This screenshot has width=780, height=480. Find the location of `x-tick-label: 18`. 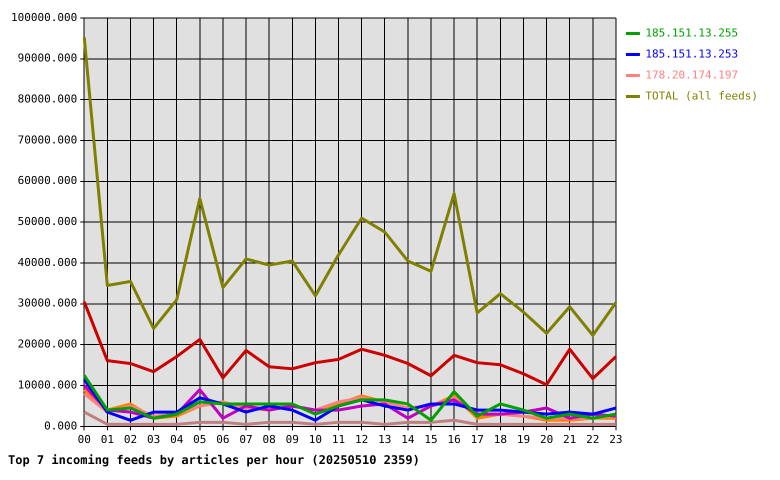

x-tick-label: 18 is located at coordinates (500, 439).